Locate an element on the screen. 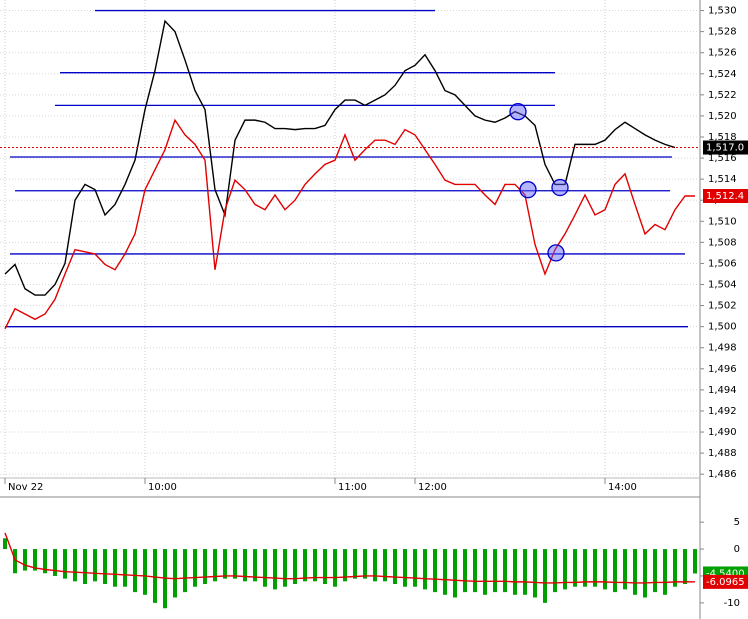 The width and height of the screenshot is (748, 619). last-value-label: -6.0965 is located at coordinates (725, 582).